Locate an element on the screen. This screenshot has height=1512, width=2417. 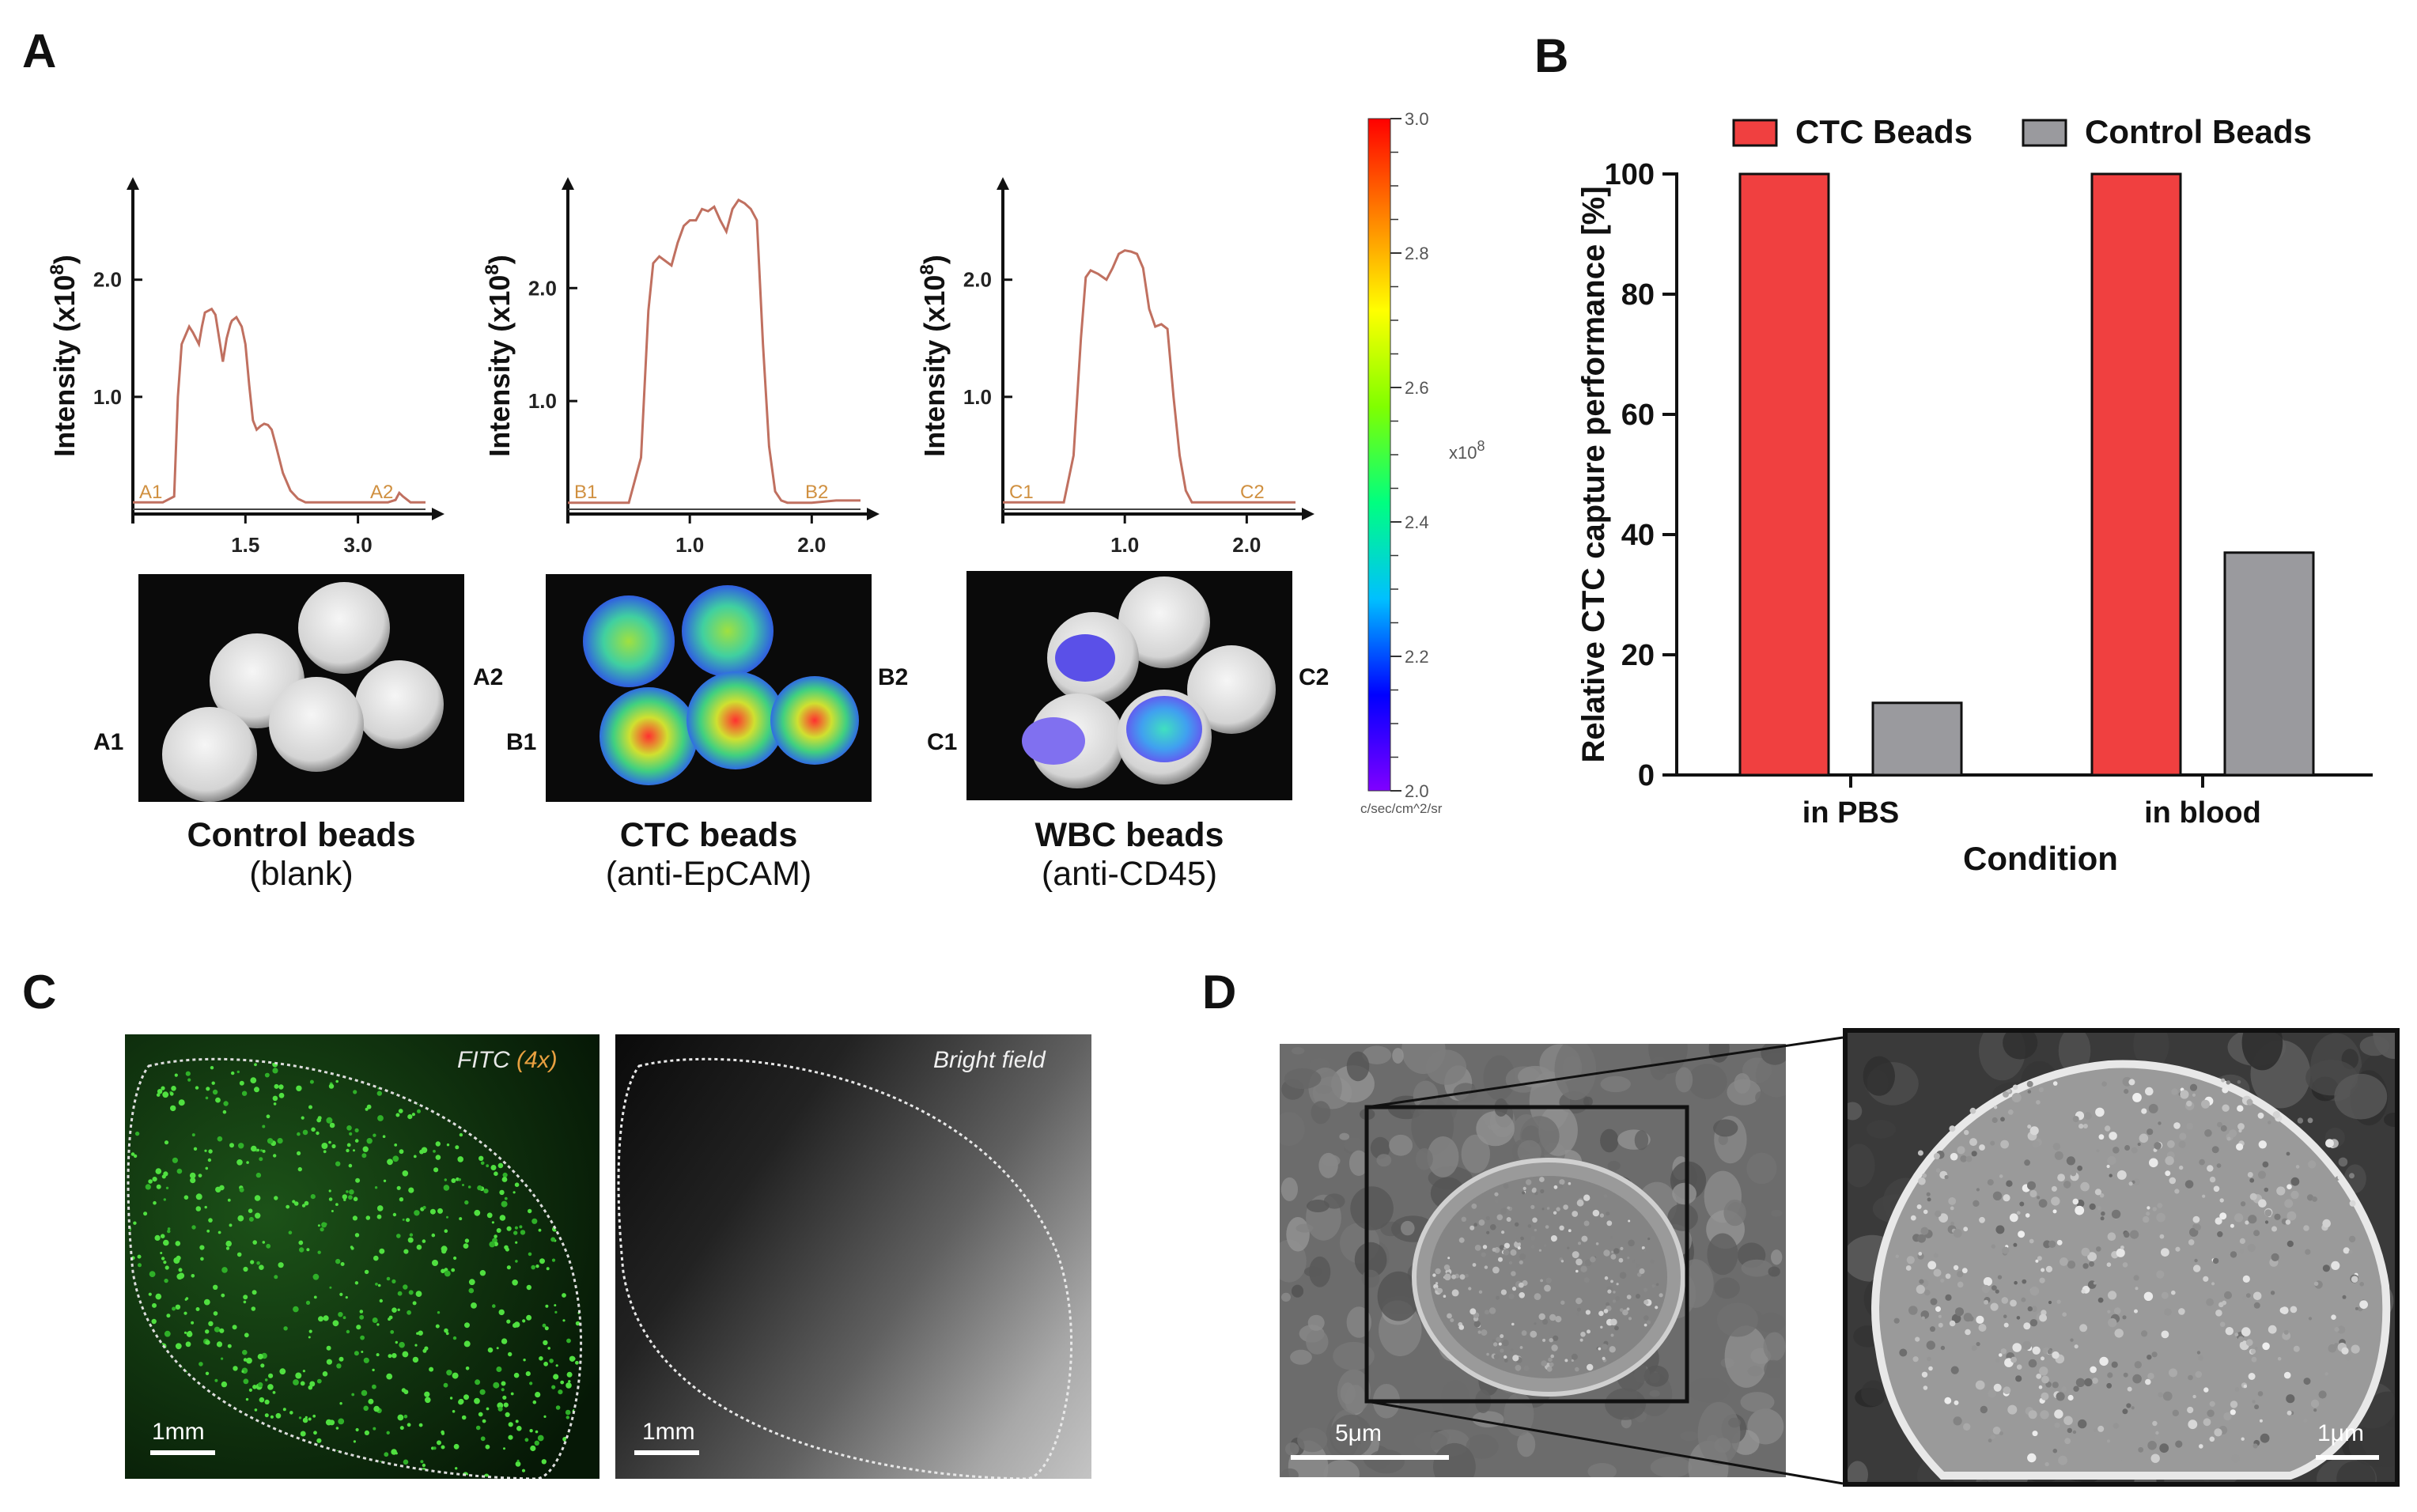
caption-control: Control beads (blank) is located at coordinates (301, 855).